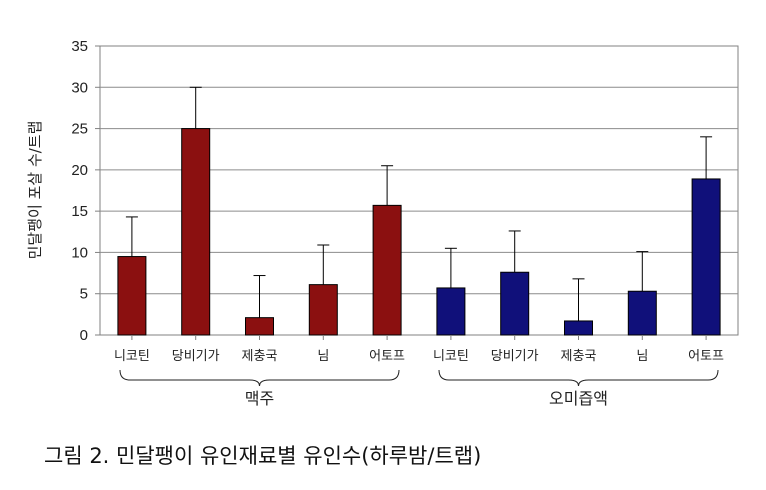 The image size is (766, 490). What do you see at coordinates (79, 129) in the screenshot?
I see `y-tick-label: 25` at bounding box center [79, 129].